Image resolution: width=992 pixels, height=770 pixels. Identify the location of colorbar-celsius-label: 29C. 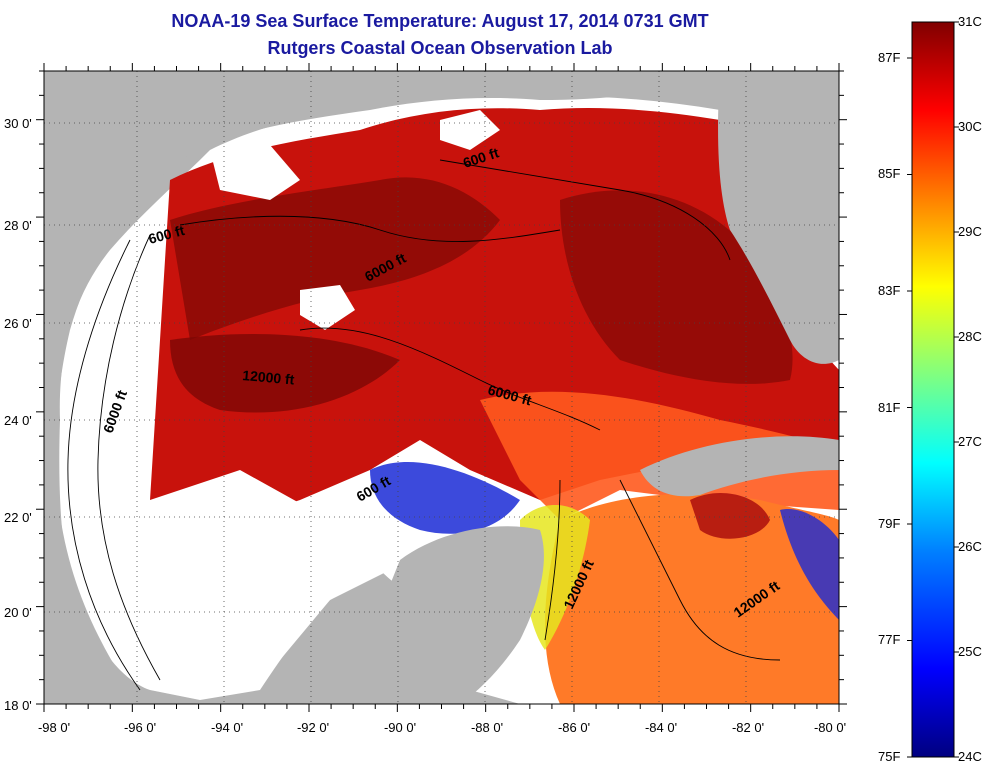
(970, 231).